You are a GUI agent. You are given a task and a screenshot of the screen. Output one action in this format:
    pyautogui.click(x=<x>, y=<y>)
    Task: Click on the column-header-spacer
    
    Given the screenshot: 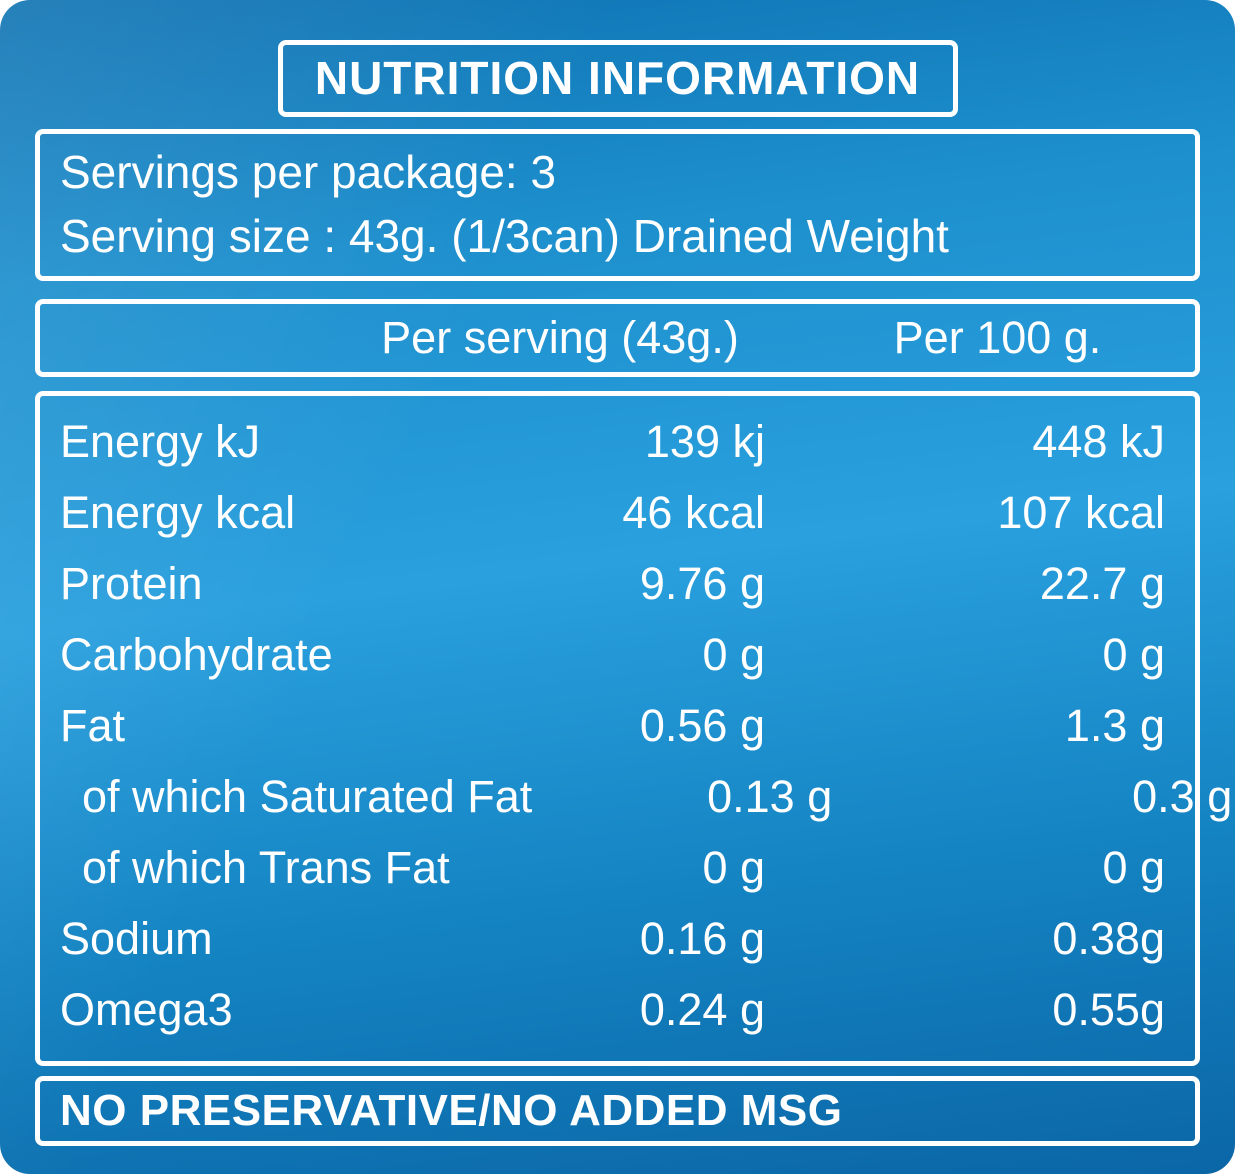 What is the action you would take?
    pyautogui.click(x=180, y=338)
    